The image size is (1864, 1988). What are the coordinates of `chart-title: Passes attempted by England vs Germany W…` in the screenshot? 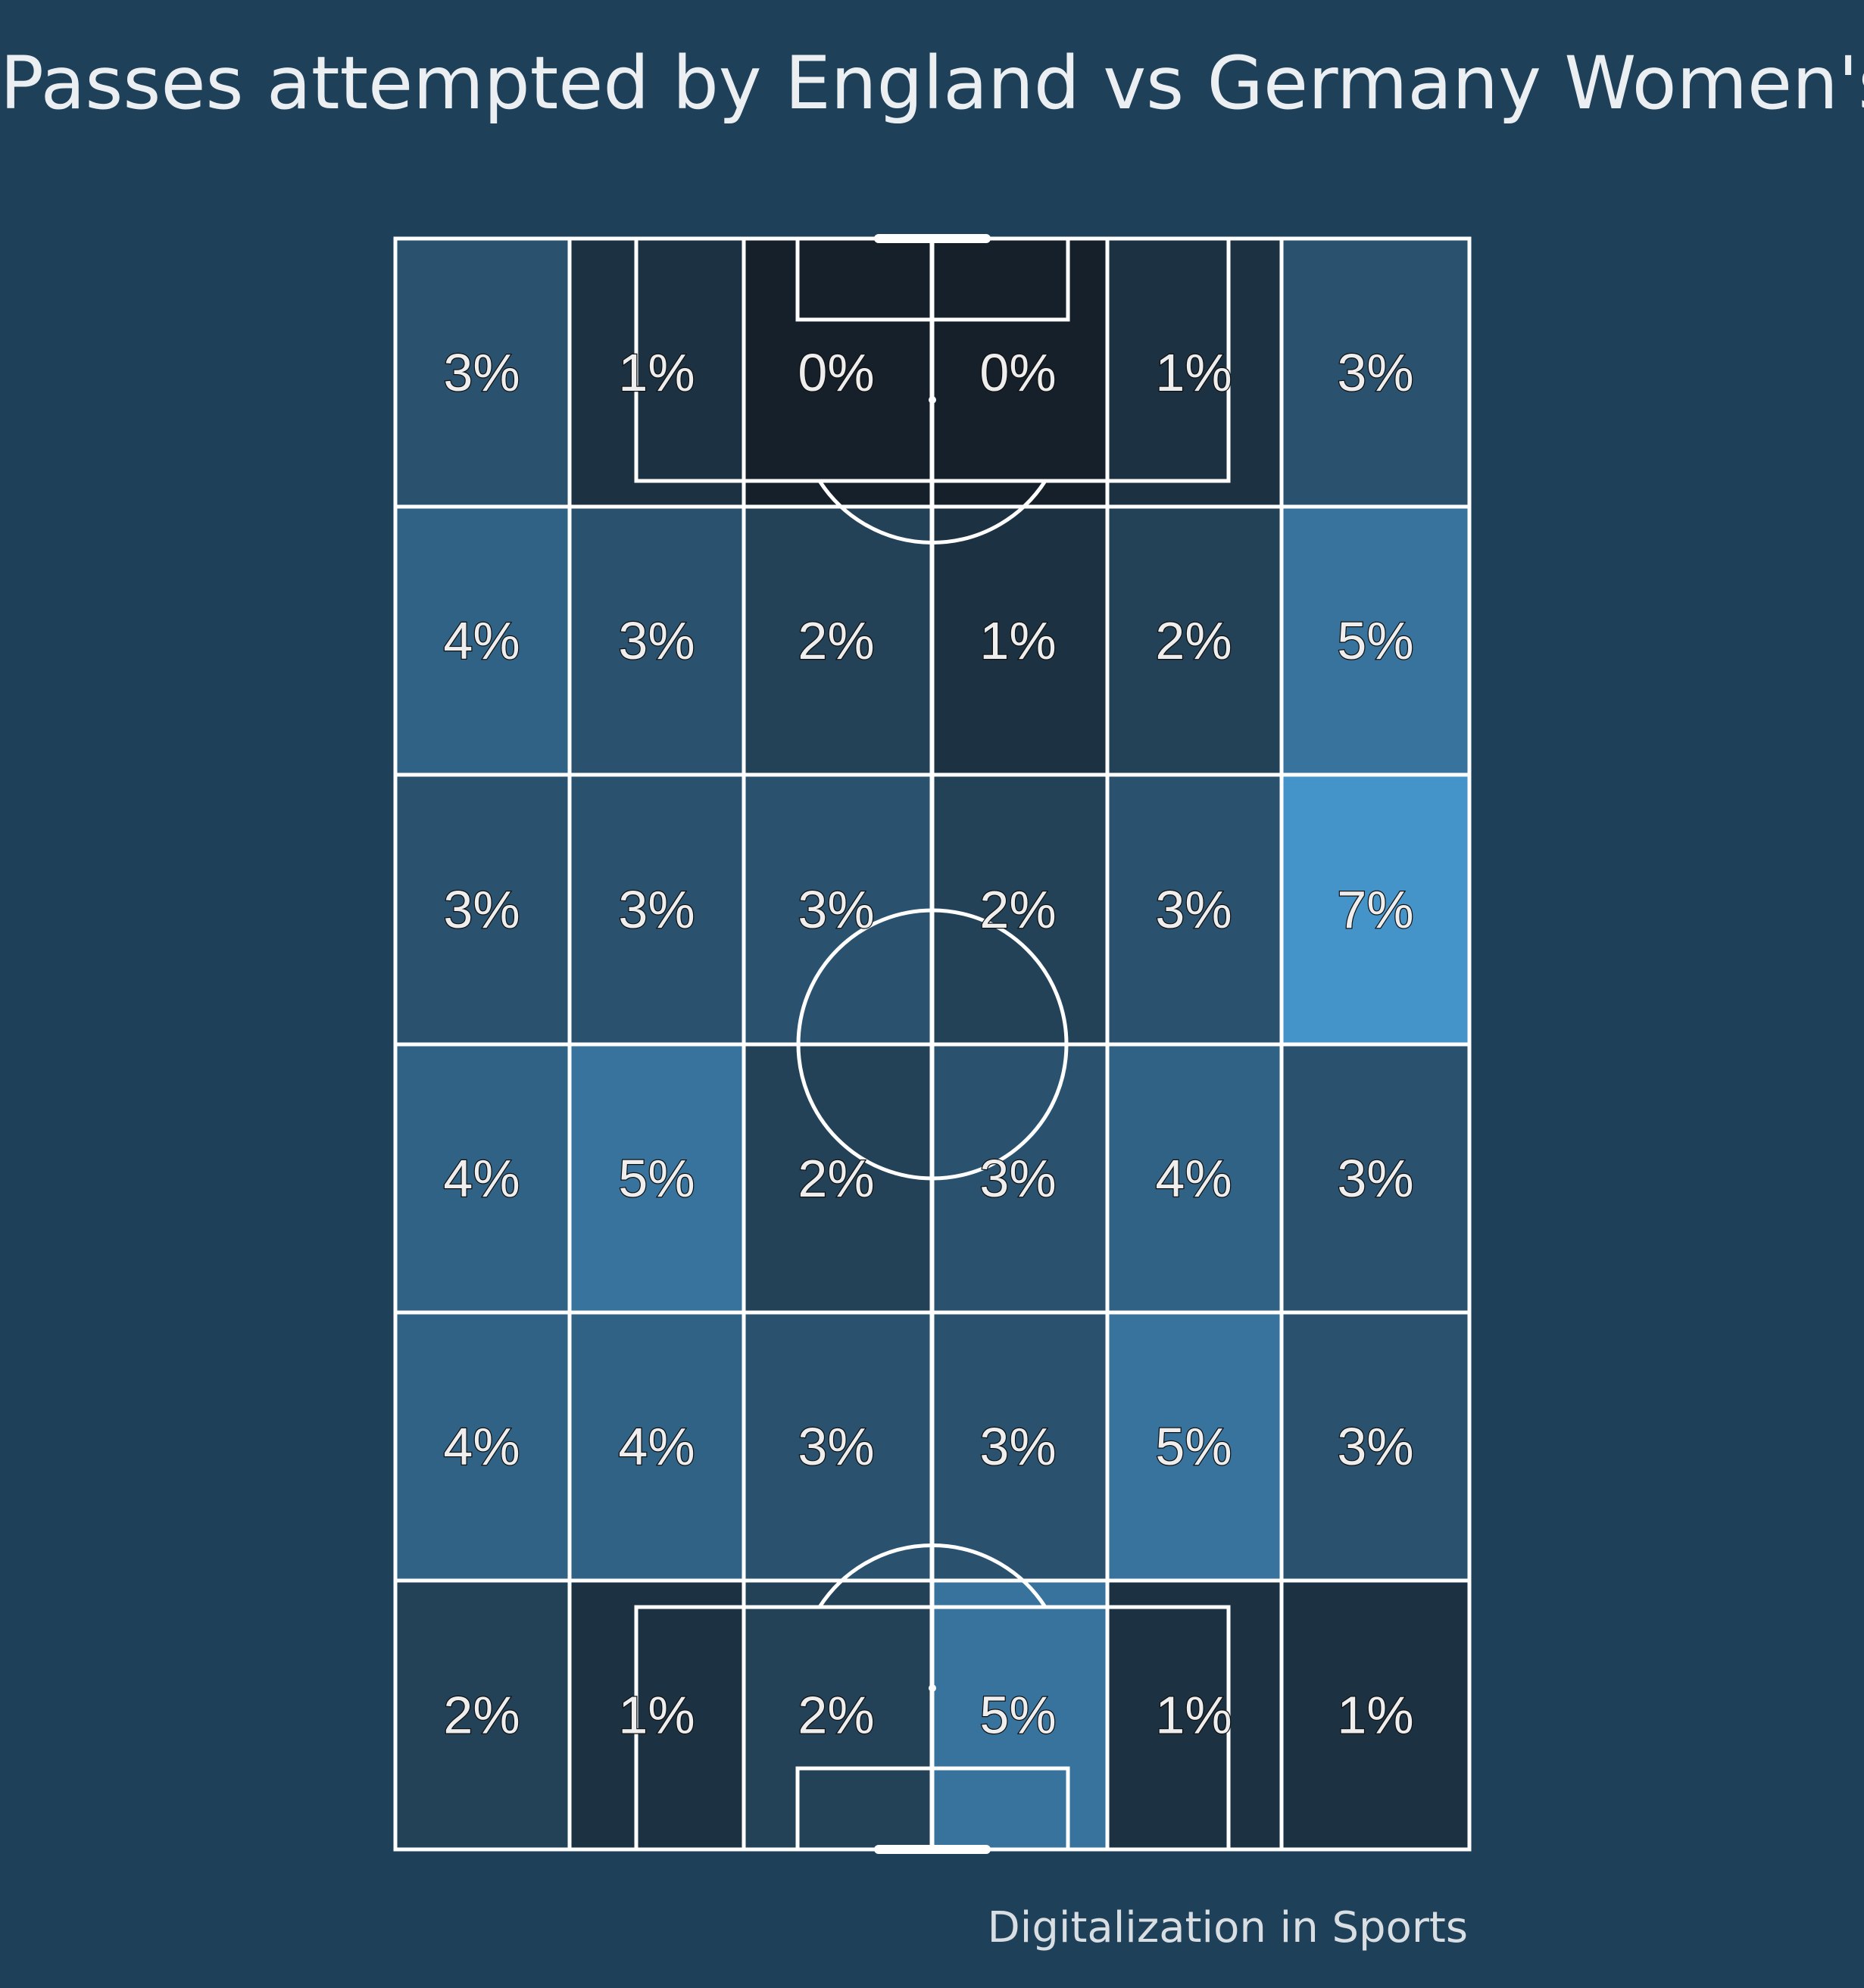 It's located at (932, 83).